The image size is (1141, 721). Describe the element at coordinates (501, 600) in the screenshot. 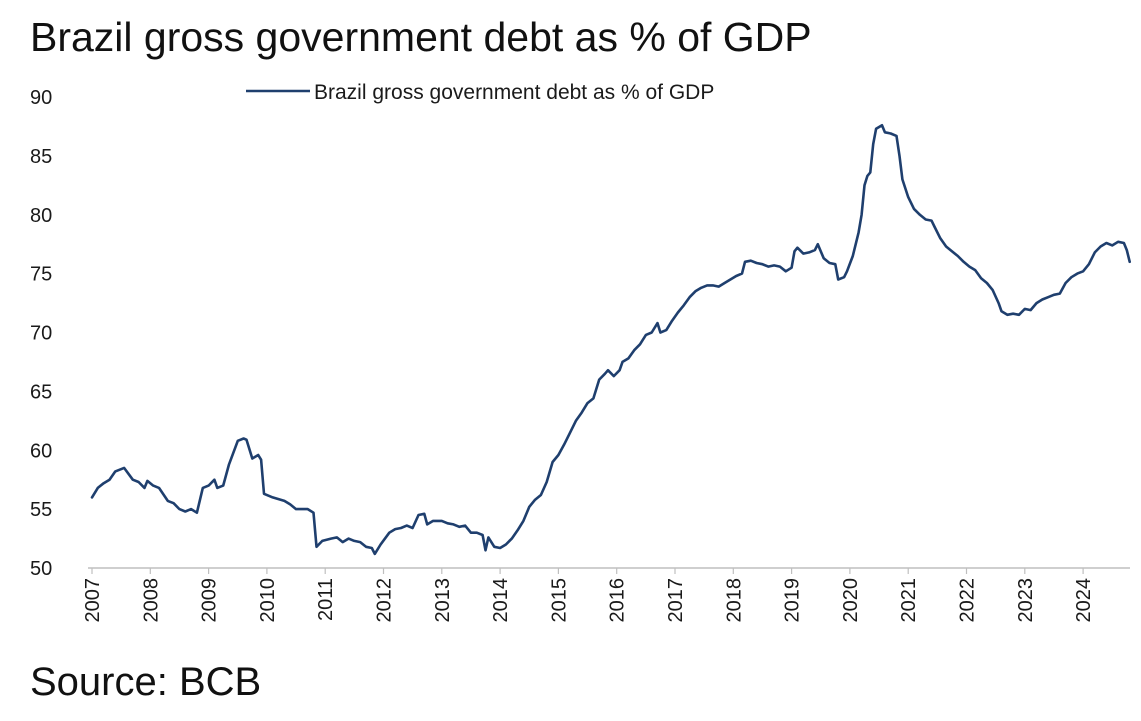

I see `x-tick-label: 2014` at that location.